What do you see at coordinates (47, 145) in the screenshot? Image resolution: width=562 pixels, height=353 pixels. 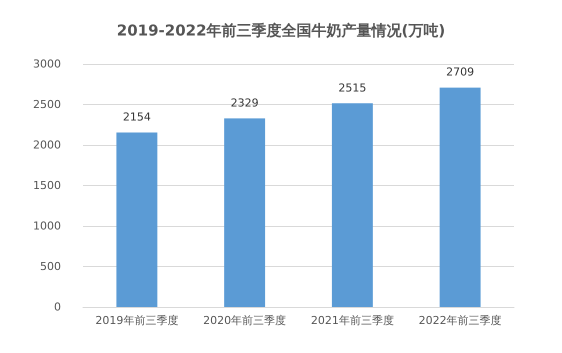 I see `y-tick-label: 2000` at bounding box center [47, 145].